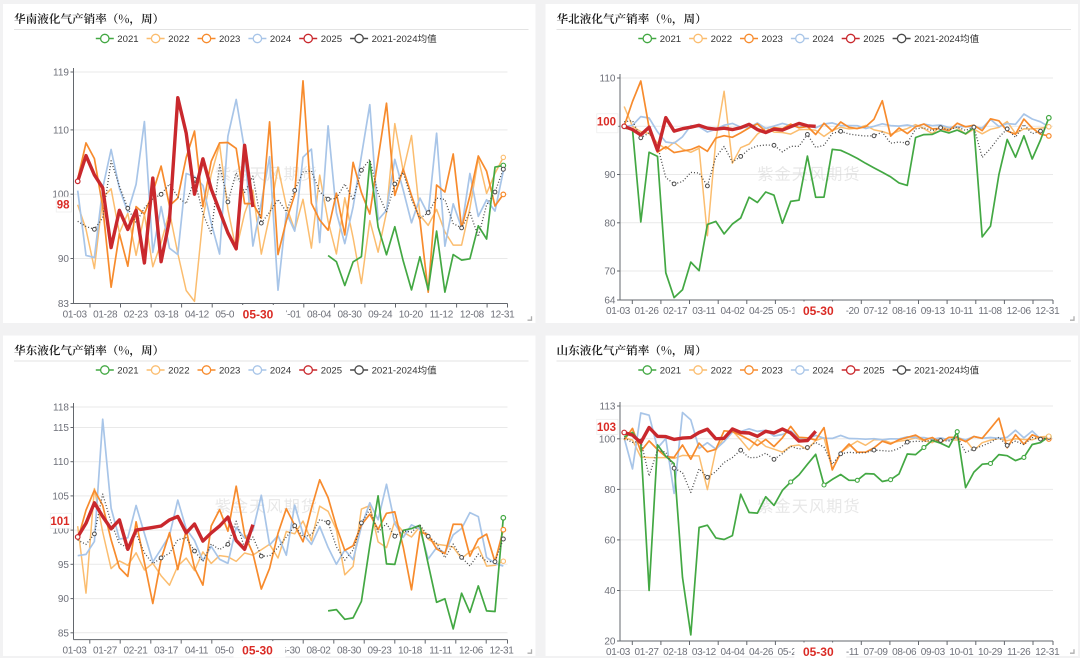  What do you see at coordinates (319, 315) in the screenshot?
I see `svg-text: 08-04` at bounding box center [319, 315].